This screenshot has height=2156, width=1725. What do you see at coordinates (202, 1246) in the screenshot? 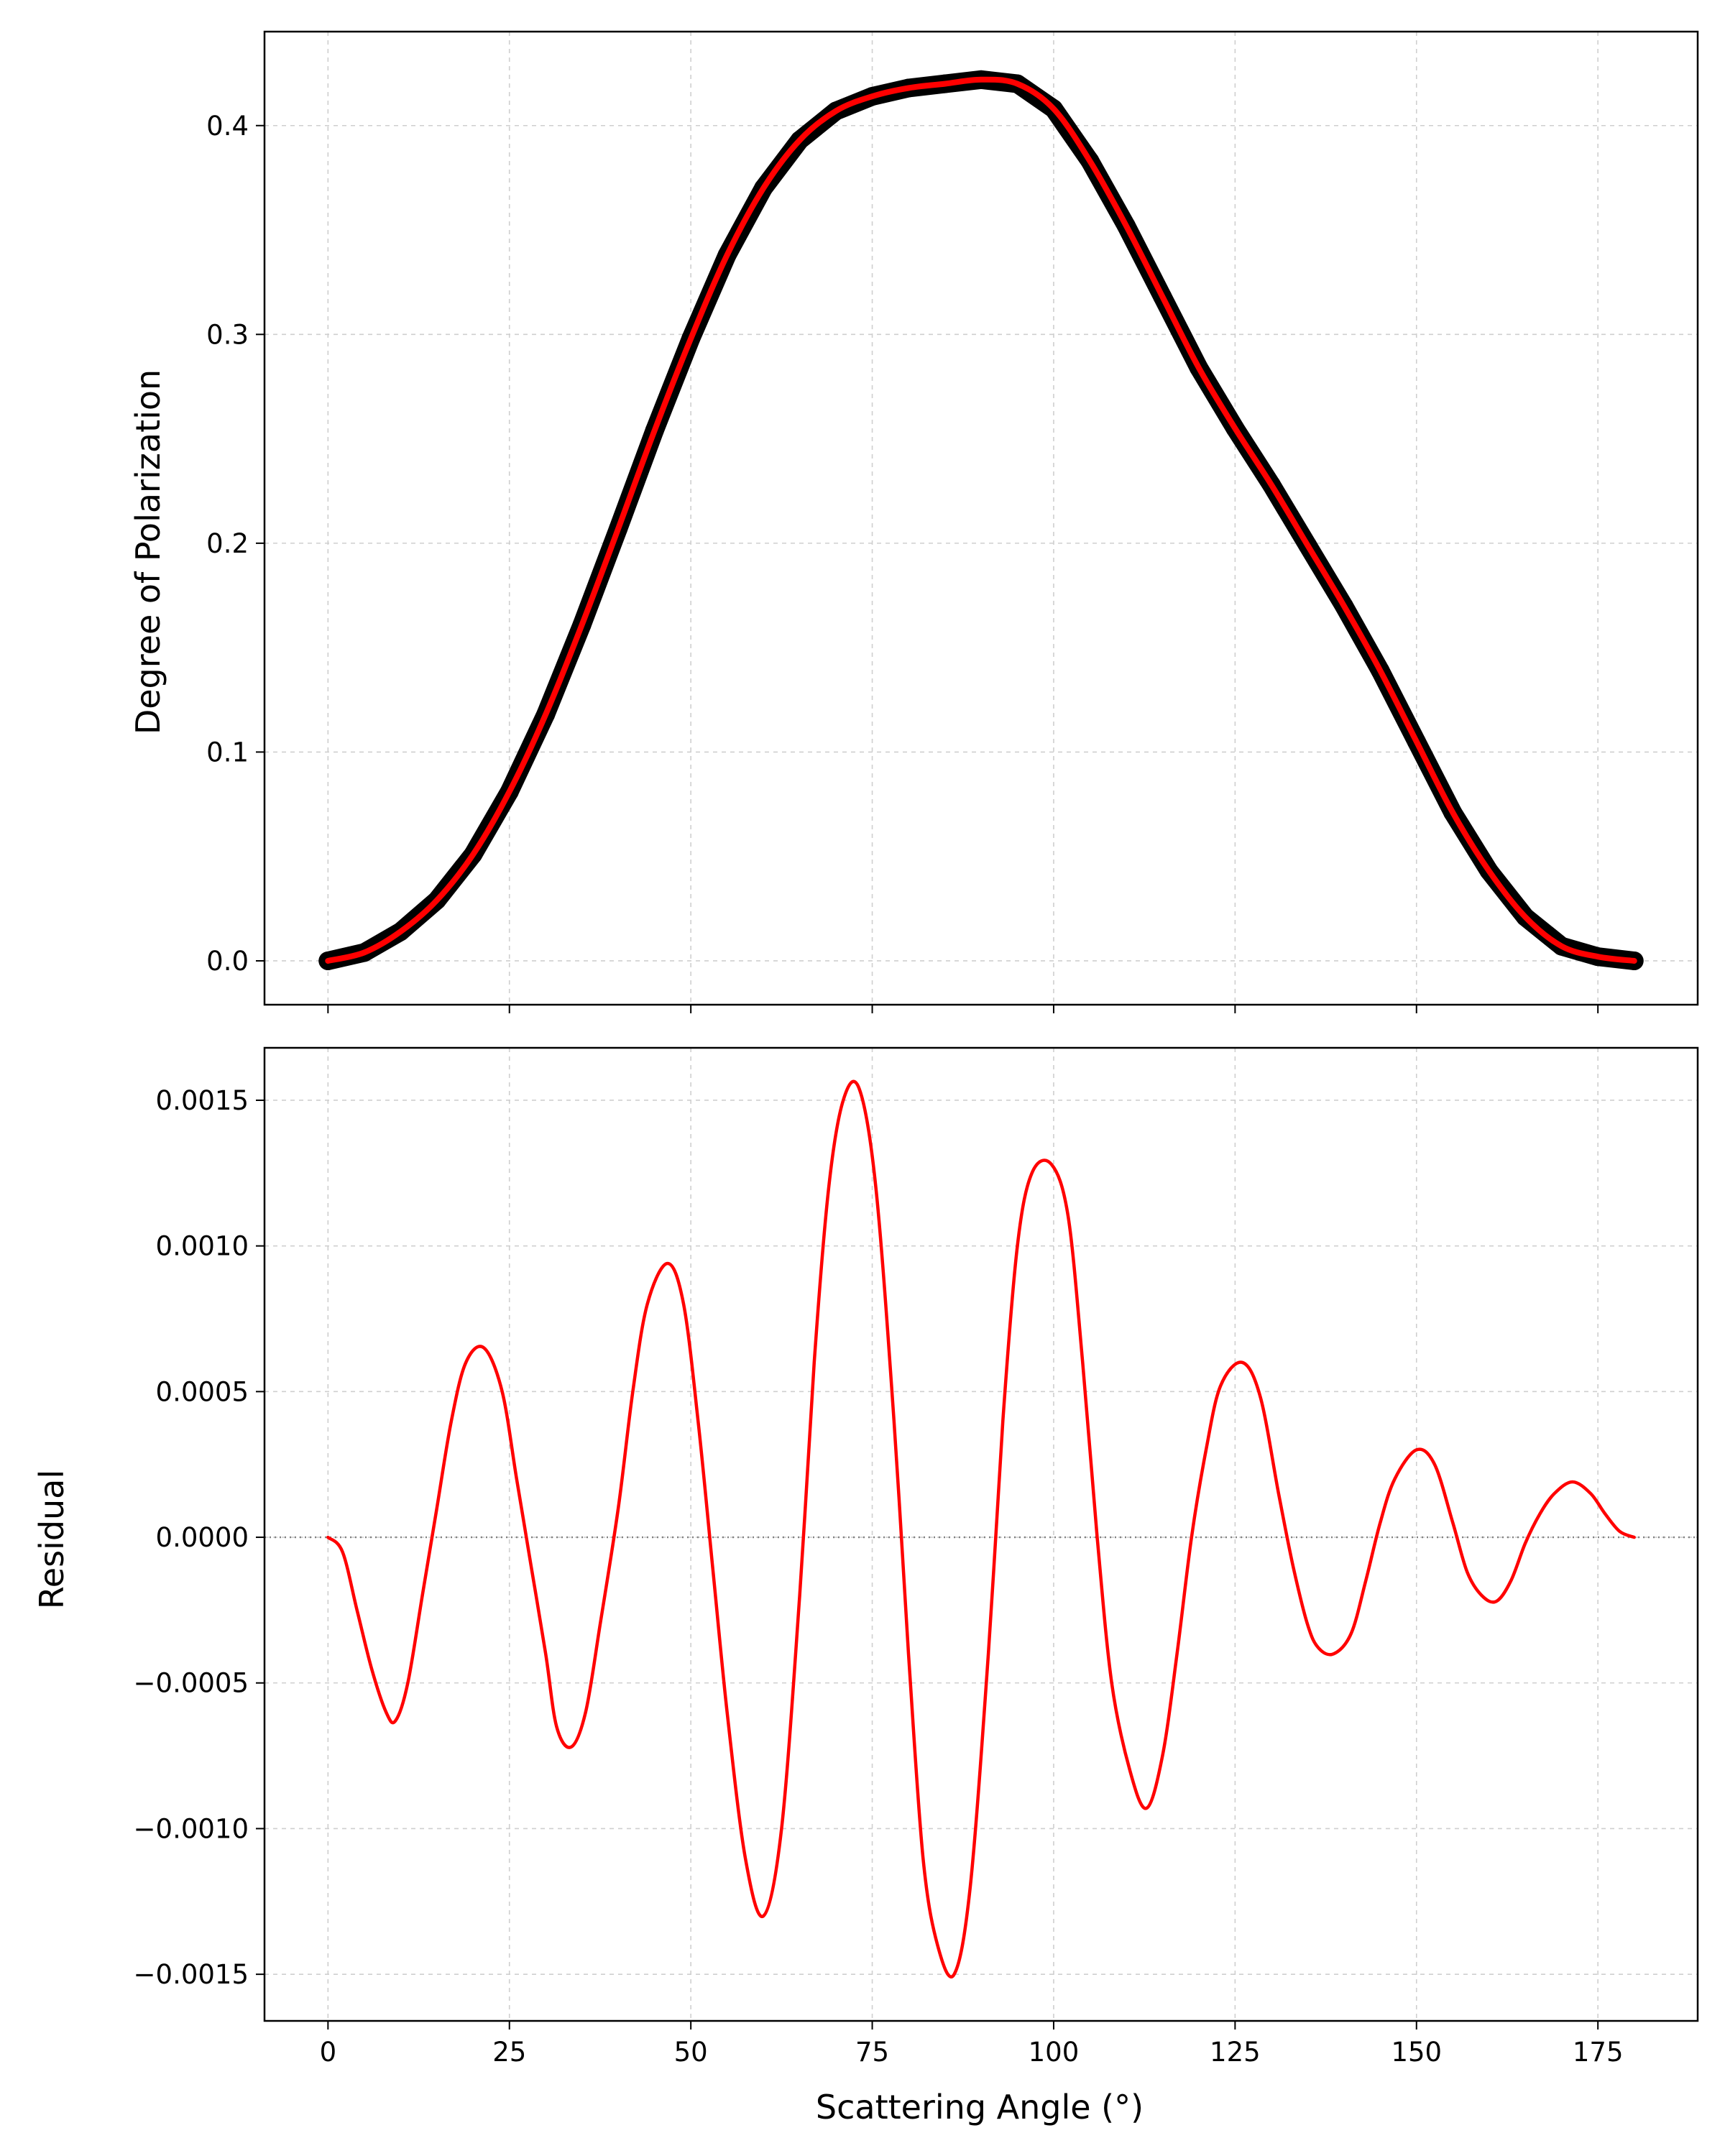
I see `residual-y-tick-label: 0.0010` at bounding box center [202, 1246].